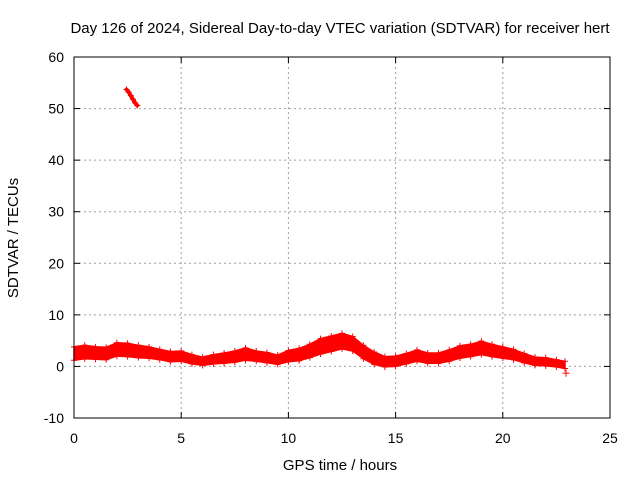  What do you see at coordinates (566, 373) in the screenshot?
I see `isolated-marker` at bounding box center [566, 373].